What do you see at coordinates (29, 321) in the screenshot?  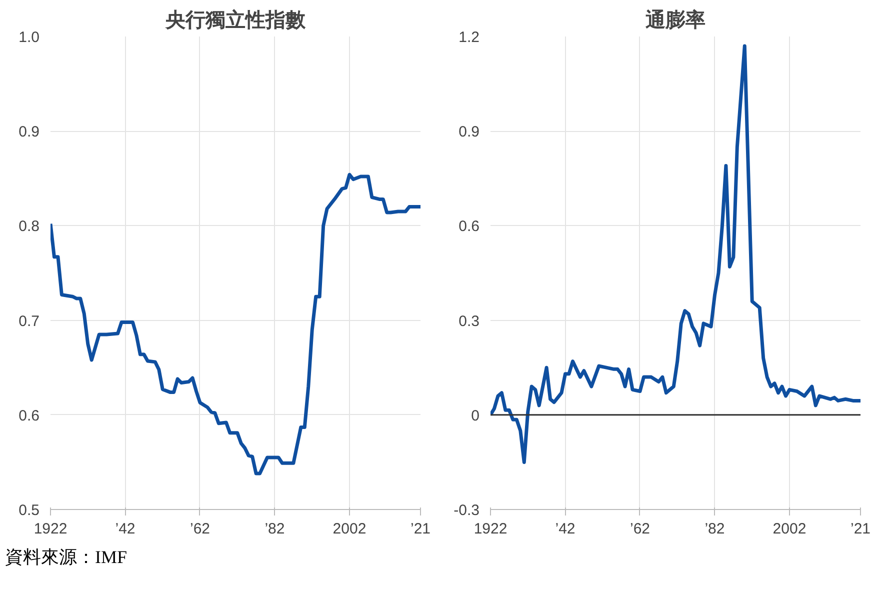 I see `y-tick-label: 0.7` at bounding box center [29, 321].